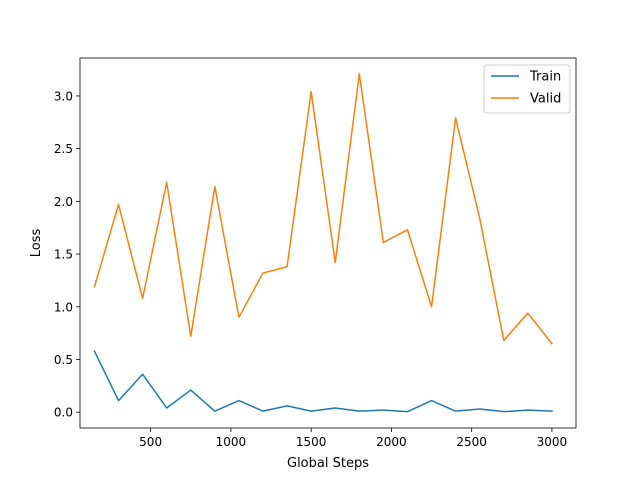 The height and width of the screenshot is (484, 640). Describe the element at coordinates (328, 463) in the screenshot. I see `x-axis-label: Global Steps` at that location.